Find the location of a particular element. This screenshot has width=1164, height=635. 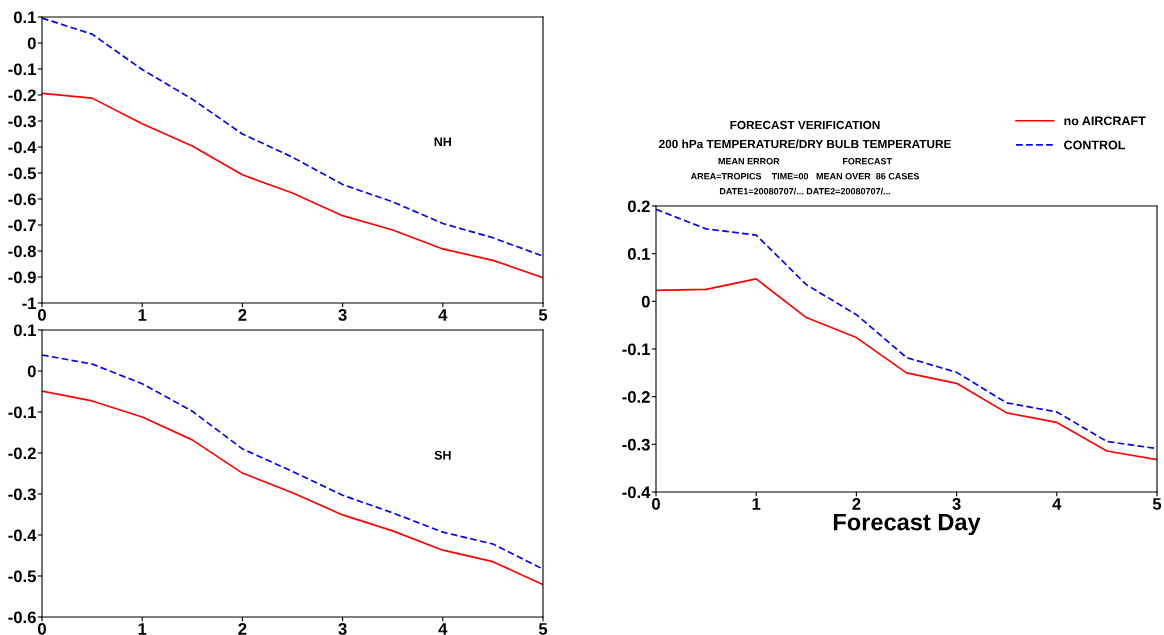

annotation: SH is located at coordinates (442, 455).